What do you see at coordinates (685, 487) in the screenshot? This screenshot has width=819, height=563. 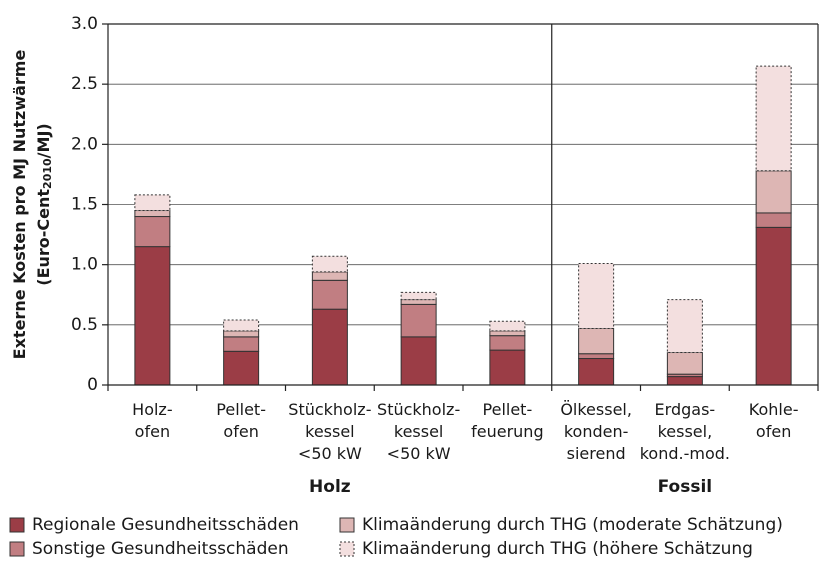 I see `group-label: Fossil` at bounding box center [685, 487].